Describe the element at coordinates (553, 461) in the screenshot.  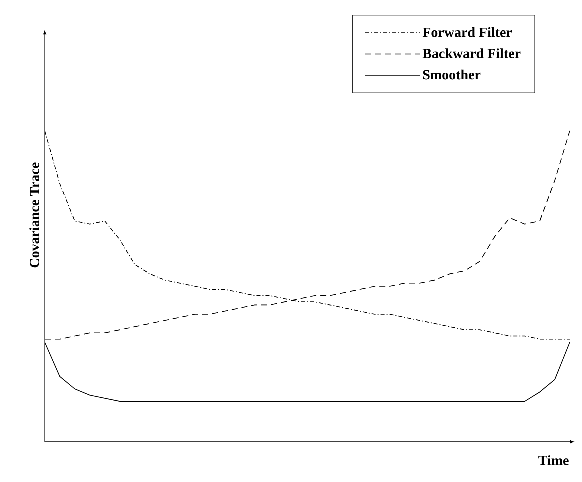
I see `x-axis-title: Time` at that location.